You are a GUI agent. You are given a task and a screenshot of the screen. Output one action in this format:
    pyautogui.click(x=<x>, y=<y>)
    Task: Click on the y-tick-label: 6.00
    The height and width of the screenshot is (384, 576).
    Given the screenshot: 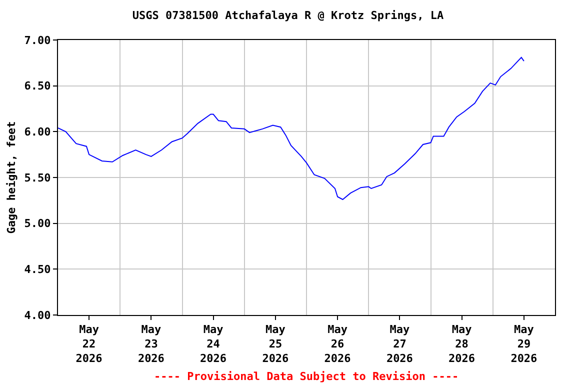 What is the action you would take?
    pyautogui.click(x=37, y=132)
    